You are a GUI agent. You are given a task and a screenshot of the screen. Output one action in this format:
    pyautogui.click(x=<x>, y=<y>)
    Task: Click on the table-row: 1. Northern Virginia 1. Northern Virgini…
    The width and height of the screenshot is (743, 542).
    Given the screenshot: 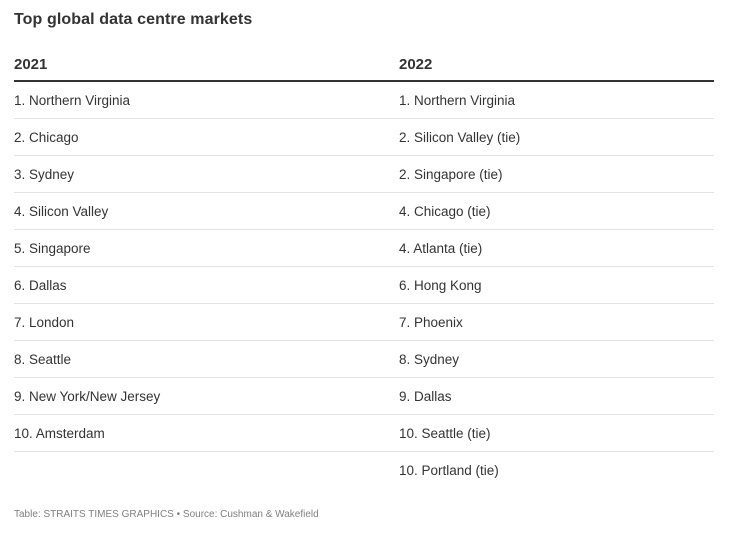 What is the action you would take?
    pyautogui.click(x=364, y=100)
    